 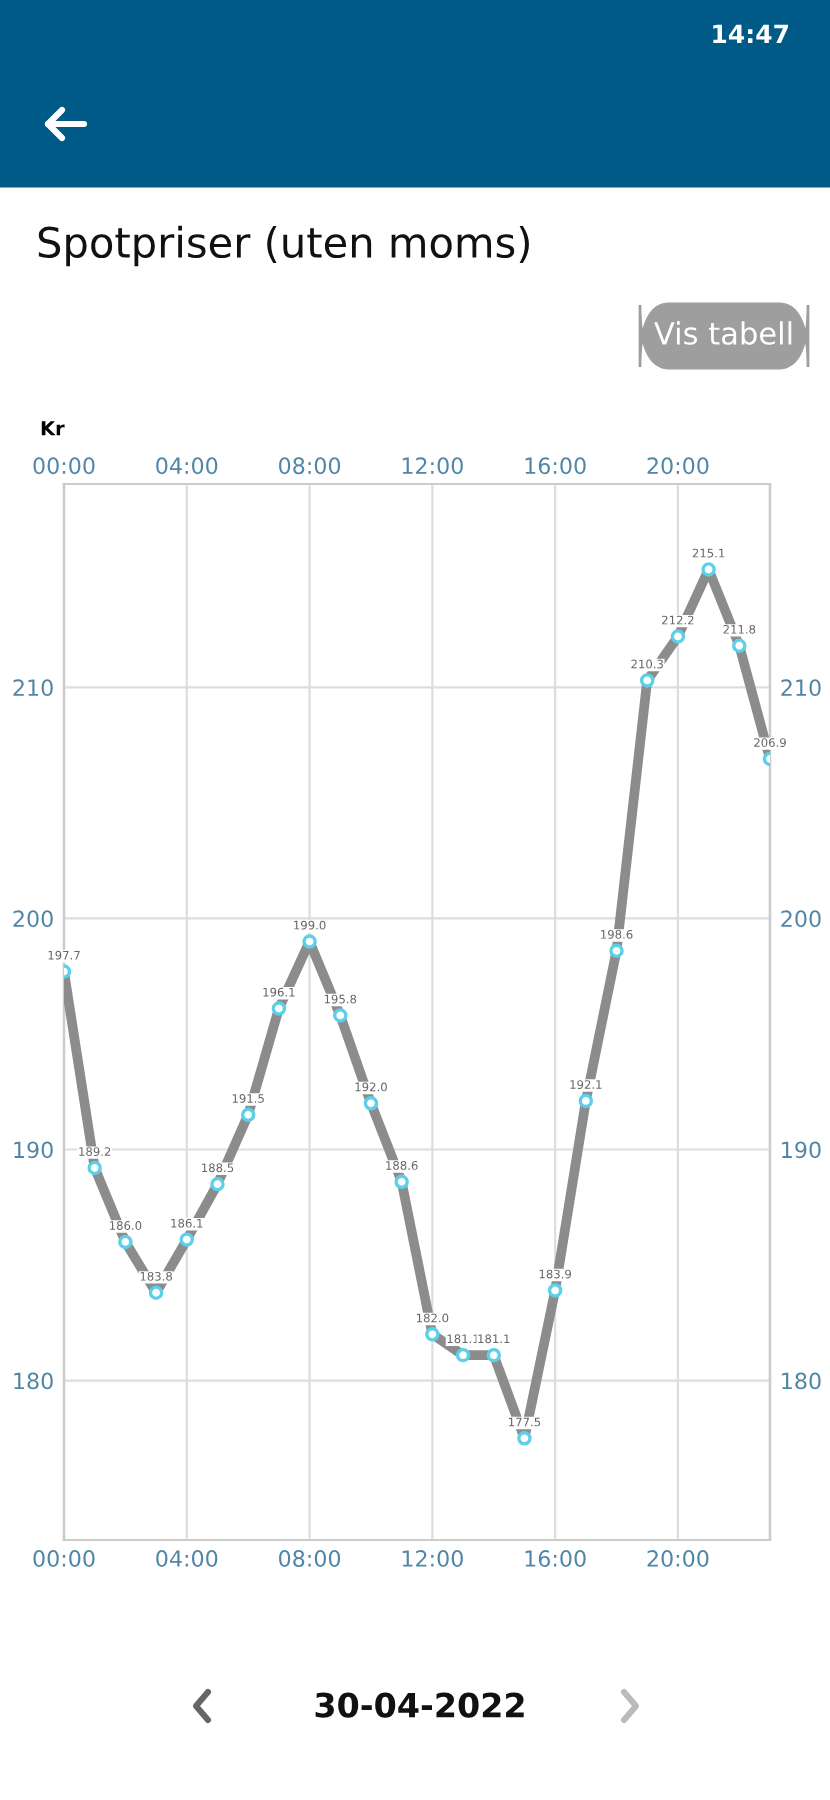 I want to click on x2-tick-label: 08:00, so click(x=310, y=1558).